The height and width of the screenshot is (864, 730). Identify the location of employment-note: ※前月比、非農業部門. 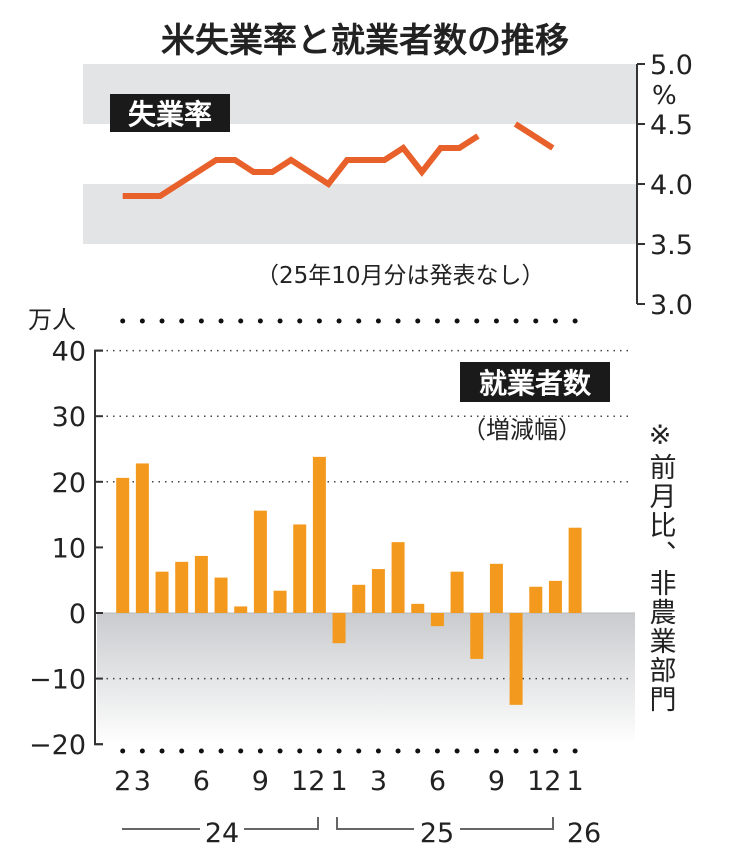
(661, 567).